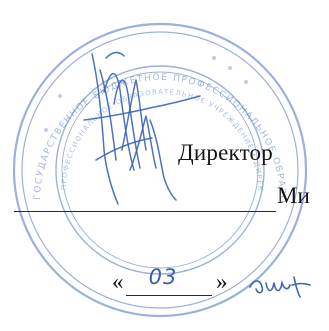 The image size is (329, 331). Describe the element at coordinates (145, 211) in the screenshot. I see `signature-underline` at that location.